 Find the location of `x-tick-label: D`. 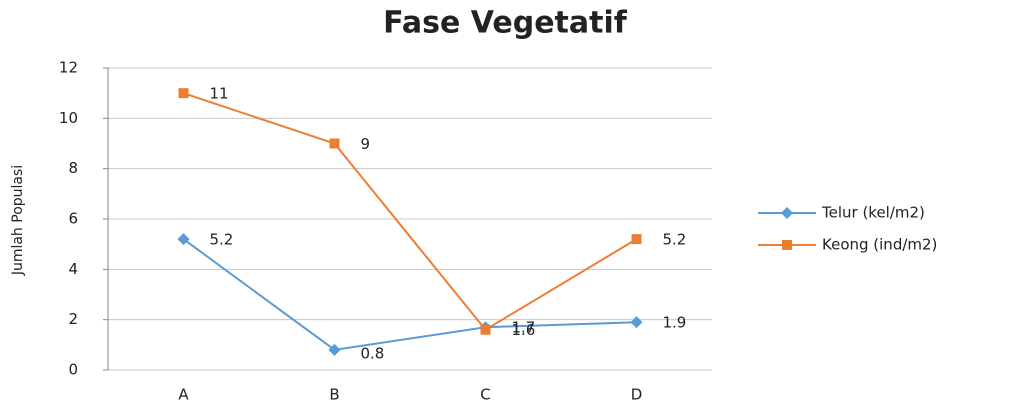

x-tick-label: D is located at coordinates (637, 395).